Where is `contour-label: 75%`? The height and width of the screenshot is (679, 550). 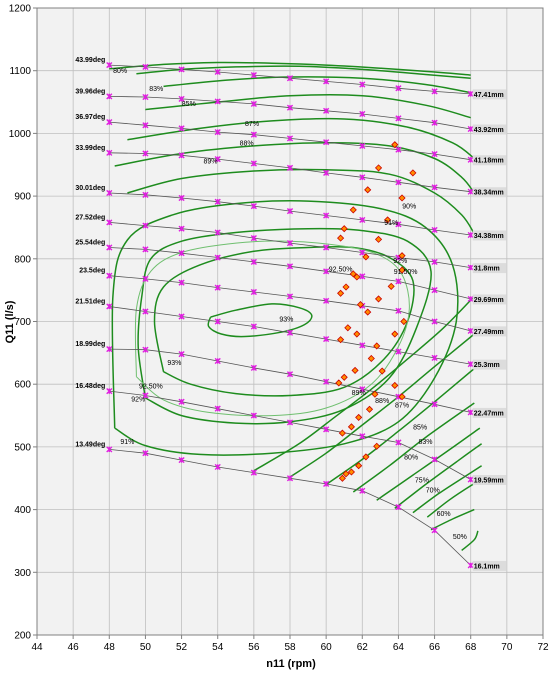
contour-label: 75% is located at coordinates (422, 481).